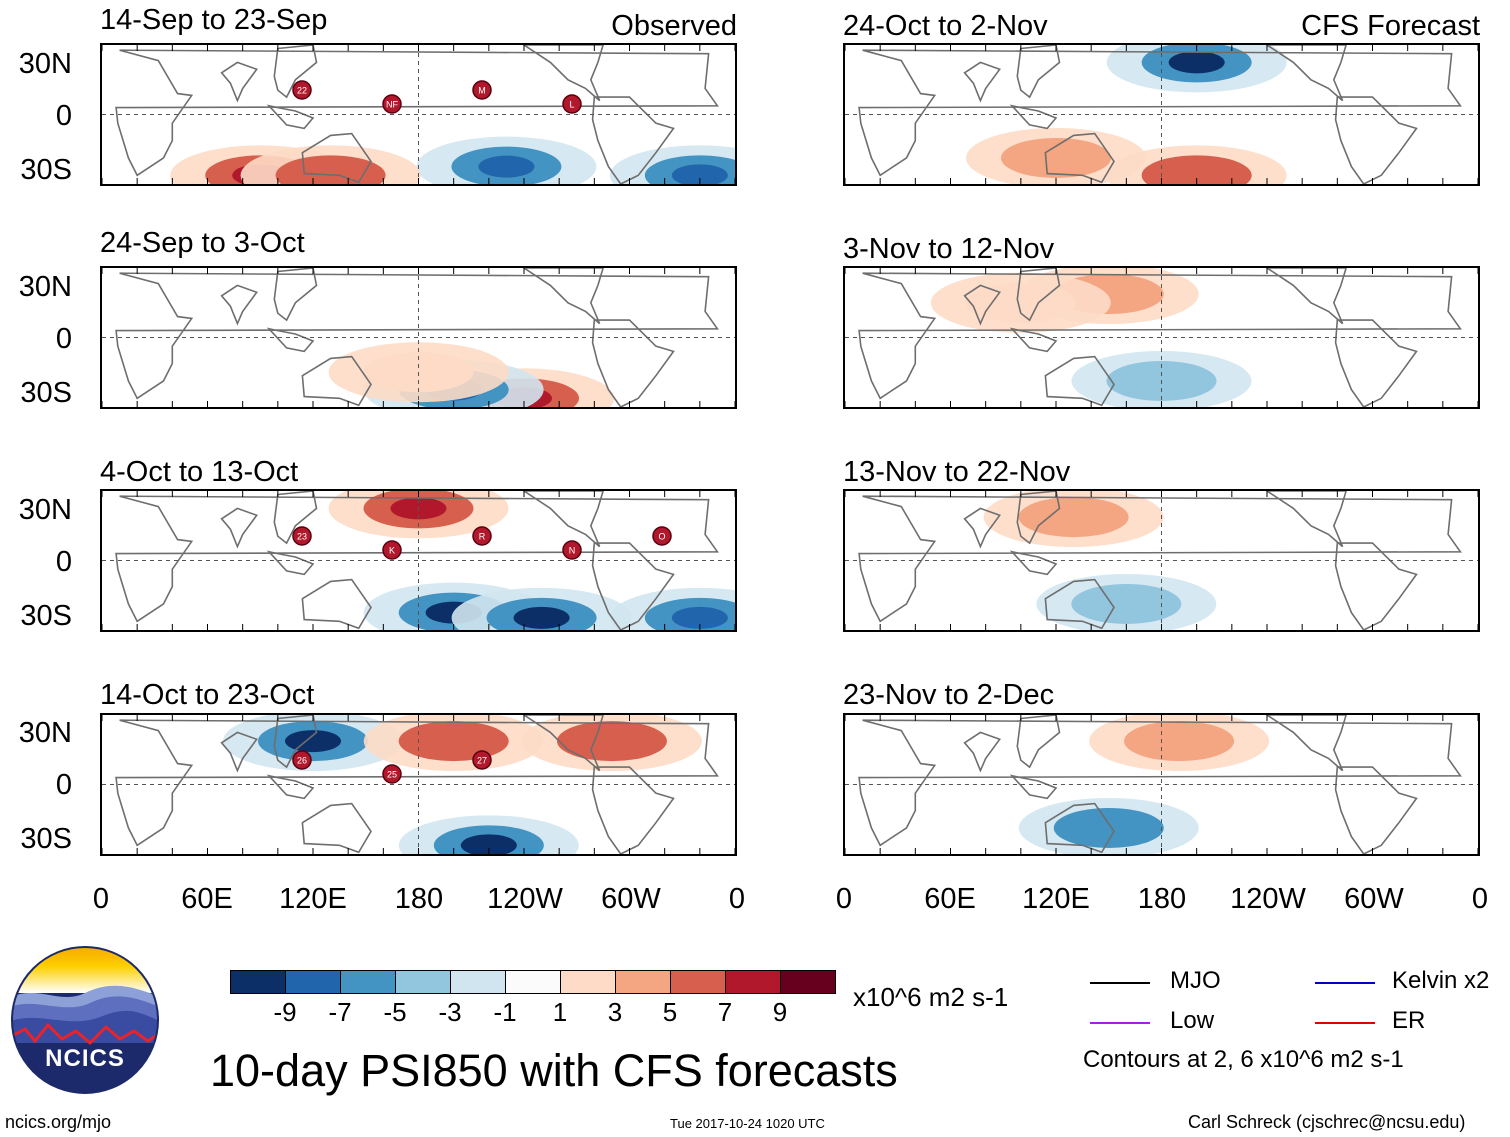  I want to click on storm-label: 22, so click(302, 91).